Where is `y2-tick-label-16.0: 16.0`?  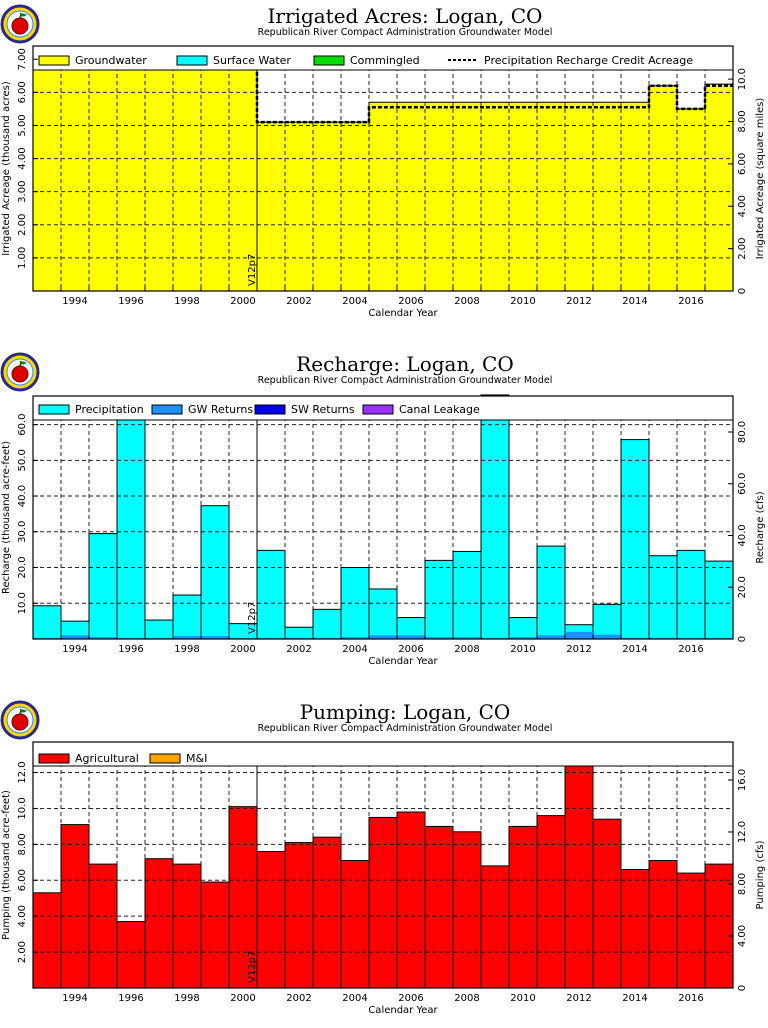
y2-tick-label-16.0: 16.0 is located at coordinates (742, 780).